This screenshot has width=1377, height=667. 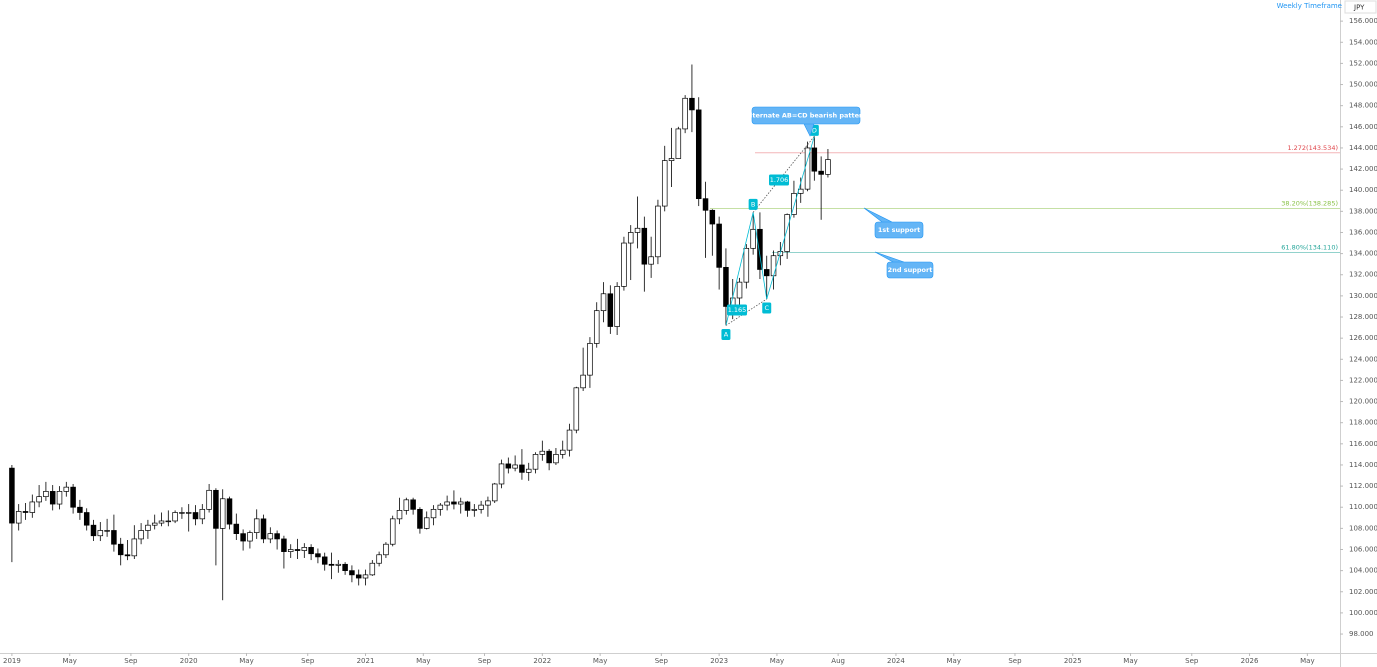 I want to click on y-tick-label: 114.000, so click(x=1363, y=465).